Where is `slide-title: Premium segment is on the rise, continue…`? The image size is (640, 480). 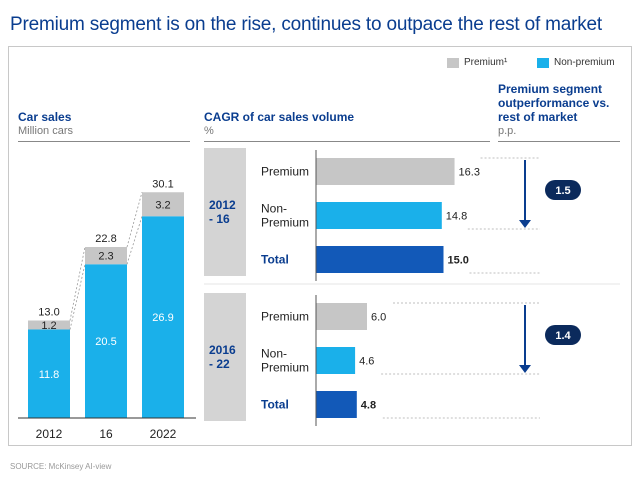 slide-title: Premium segment is on the rise, continue… is located at coordinates (306, 24).